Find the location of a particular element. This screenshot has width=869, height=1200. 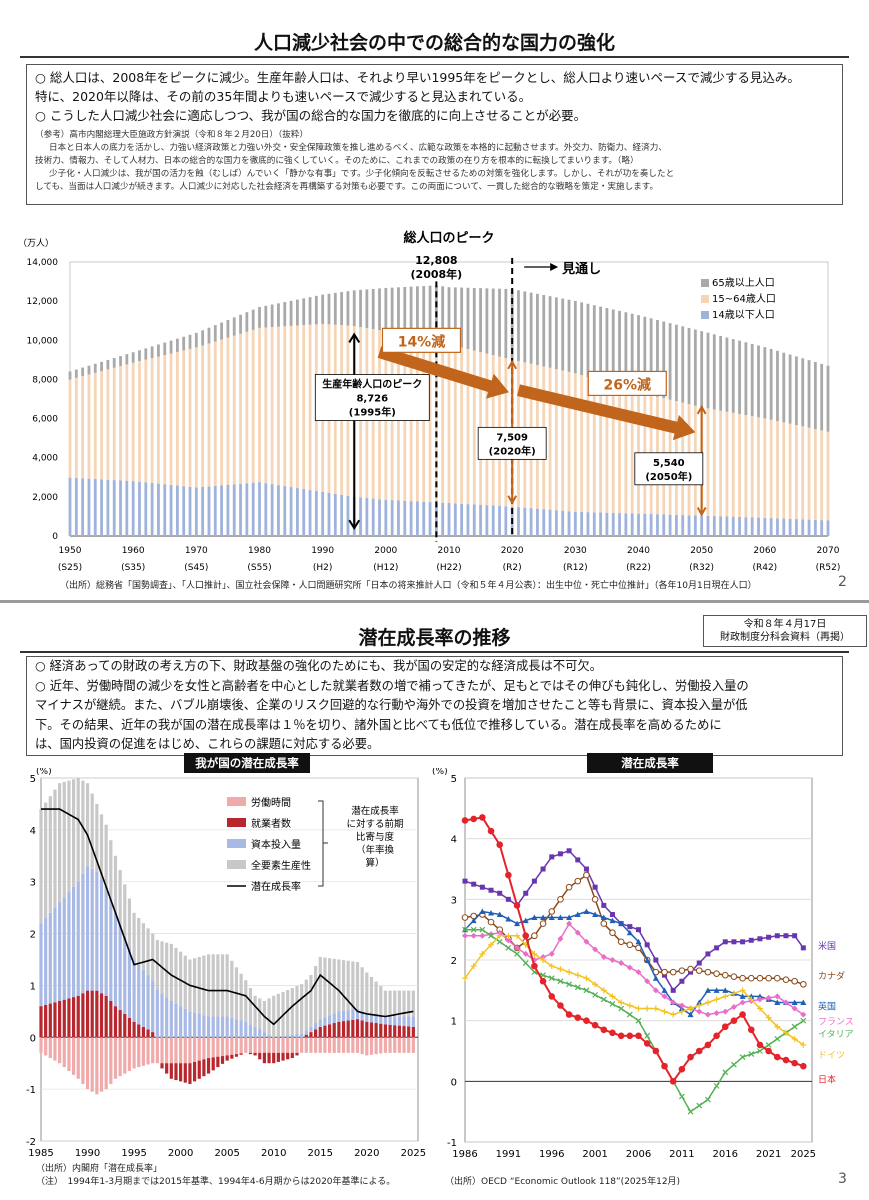

legend-label: 65歳以上人口 is located at coordinates (743, 283).